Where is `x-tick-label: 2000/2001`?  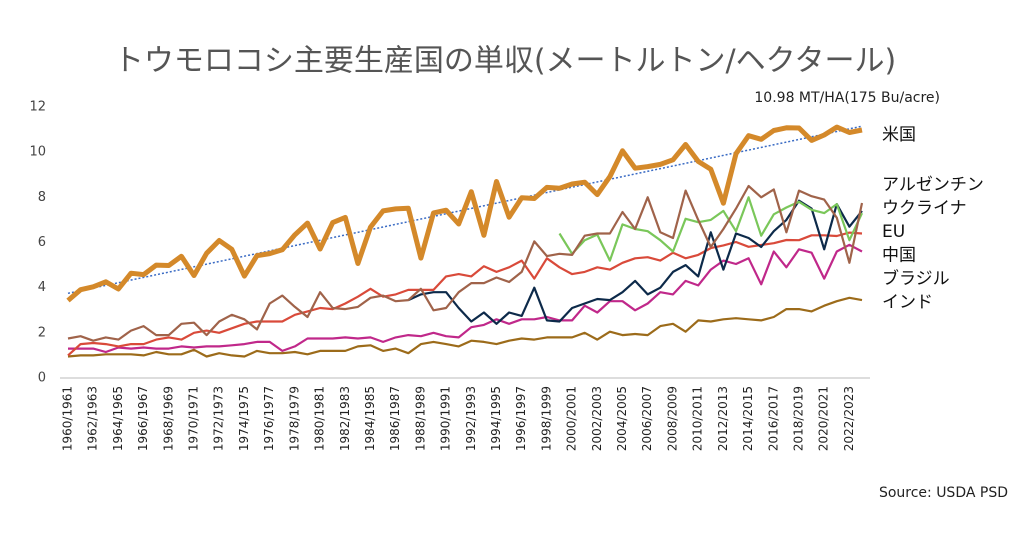
x-tick-label: 2000/2001 is located at coordinates (572, 418).